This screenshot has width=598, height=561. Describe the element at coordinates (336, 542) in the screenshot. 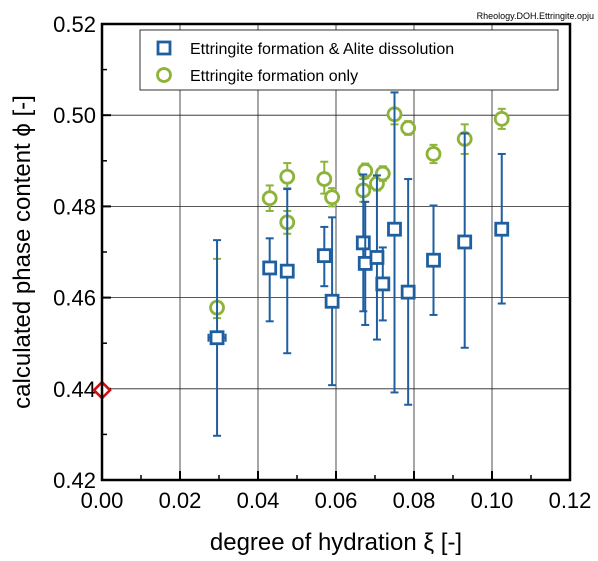

I see `x-axis-title: degree of hydration ξ [-]` at that location.